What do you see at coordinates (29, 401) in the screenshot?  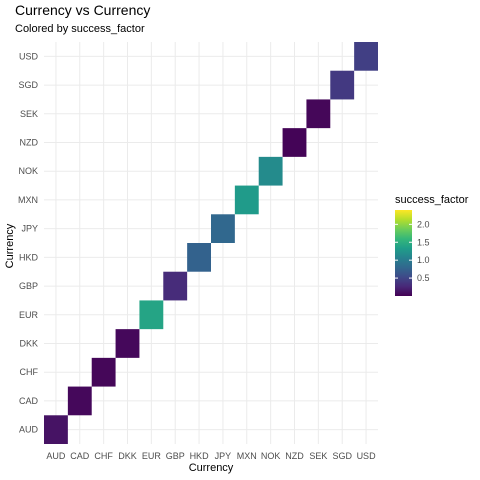 I see `y-tick-label-cad: CAD` at bounding box center [29, 401].